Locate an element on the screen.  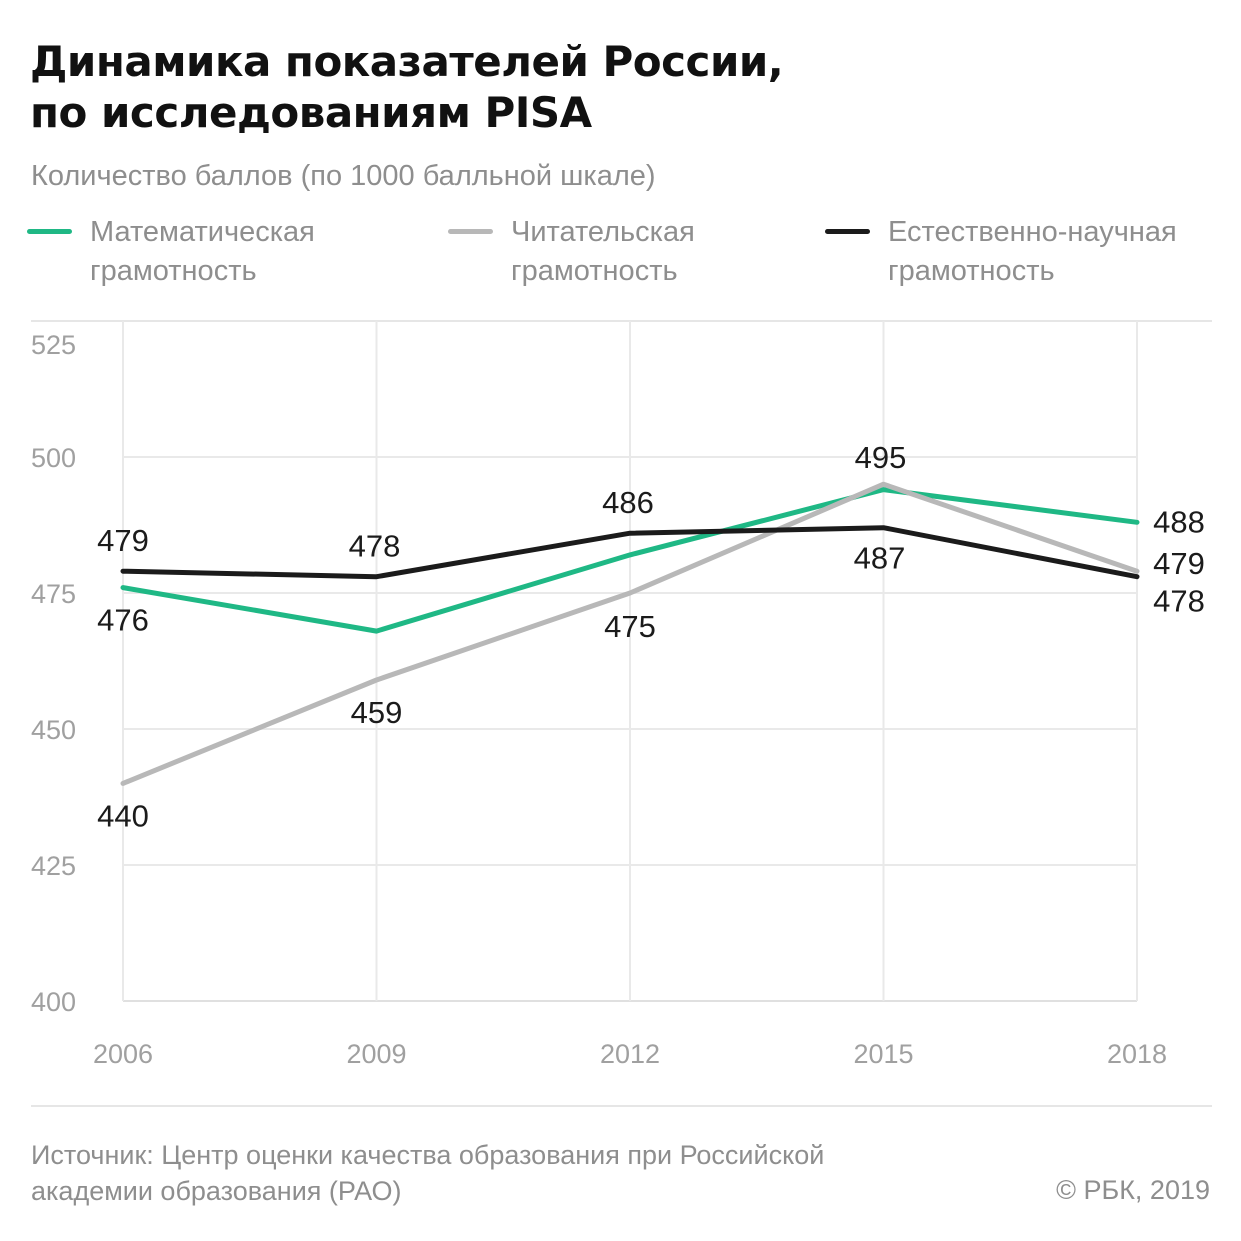
y-tick-label: 425 is located at coordinates (53, 866).